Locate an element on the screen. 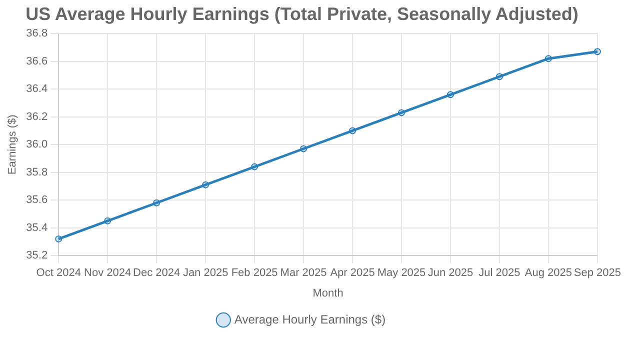 Image resolution: width=624 pixels, height=340 pixels. y-tick-label: 36.8 is located at coordinates (37, 34).